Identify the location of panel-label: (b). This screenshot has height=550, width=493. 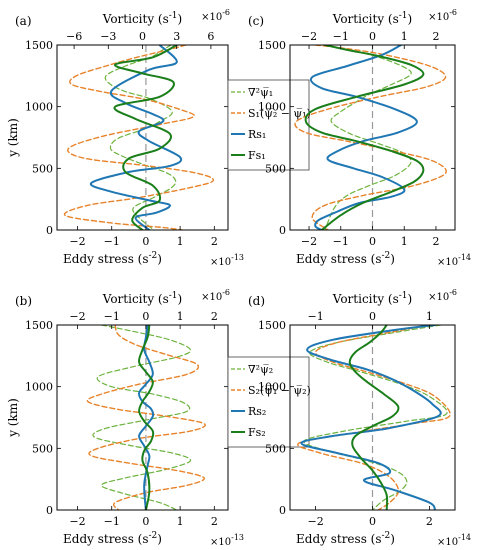
(23, 301).